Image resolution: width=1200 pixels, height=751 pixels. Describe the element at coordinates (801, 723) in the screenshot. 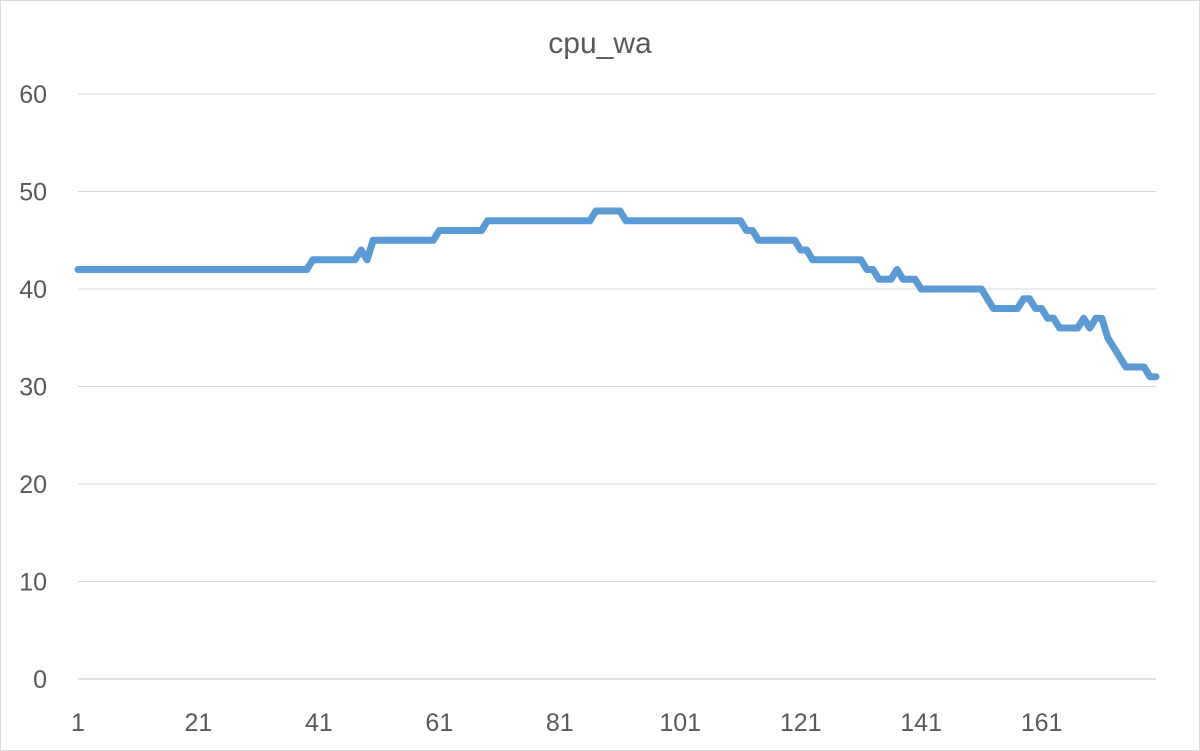

I see `x-tick-label: 121` at that location.